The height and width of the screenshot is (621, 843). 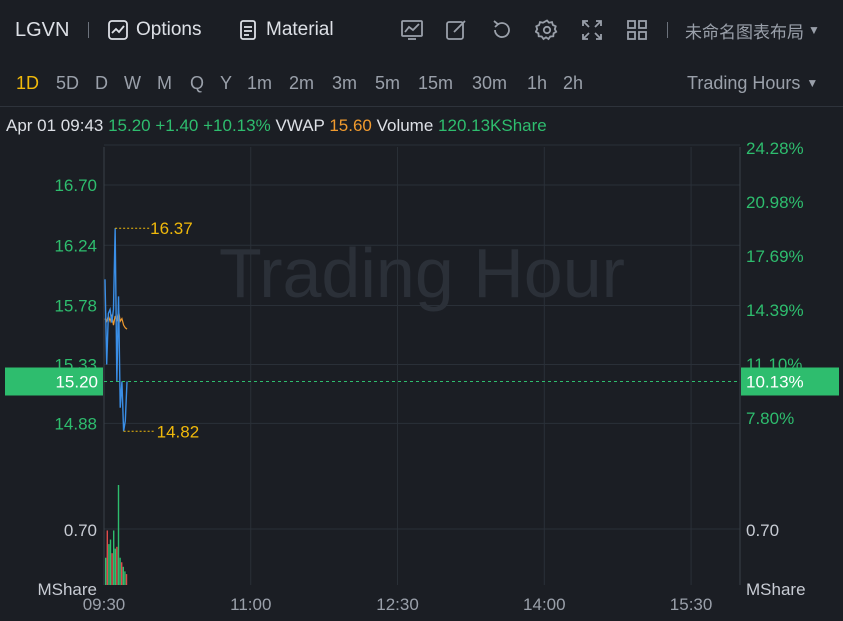 I want to click on x-tick-label: 12:30, so click(x=397, y=604).